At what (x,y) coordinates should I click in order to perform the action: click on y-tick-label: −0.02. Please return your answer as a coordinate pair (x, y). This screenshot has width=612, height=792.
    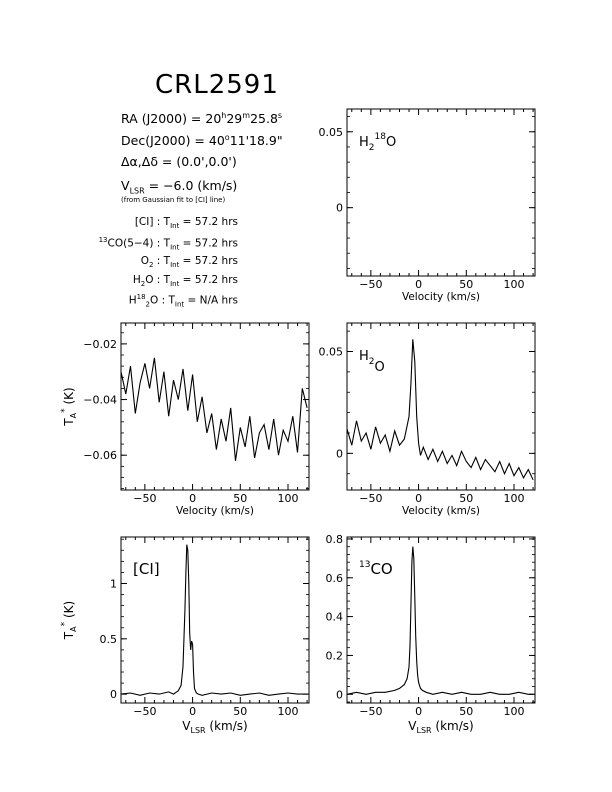
    Looking at the image, I should click on (100, 344).